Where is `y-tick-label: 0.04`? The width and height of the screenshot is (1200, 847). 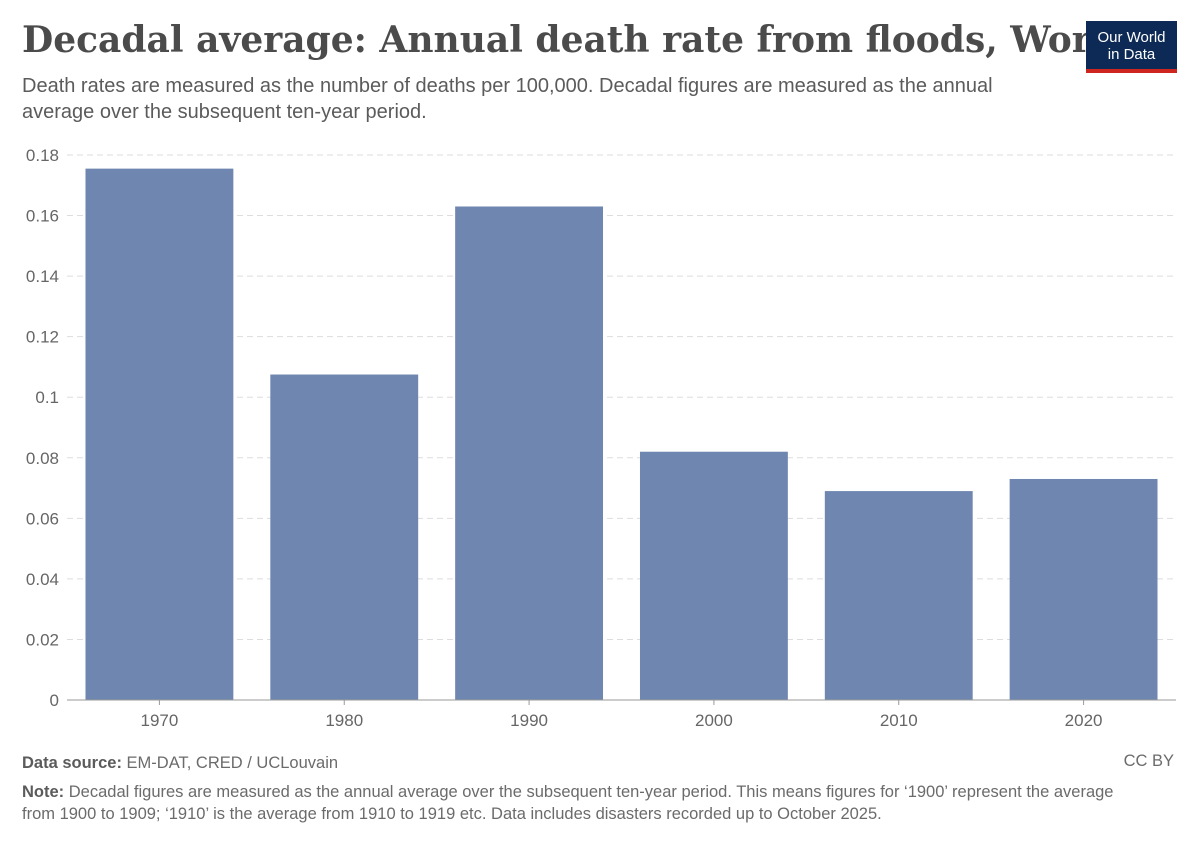 y-tick-label: 0.04 is located at coordinates (42, 579).